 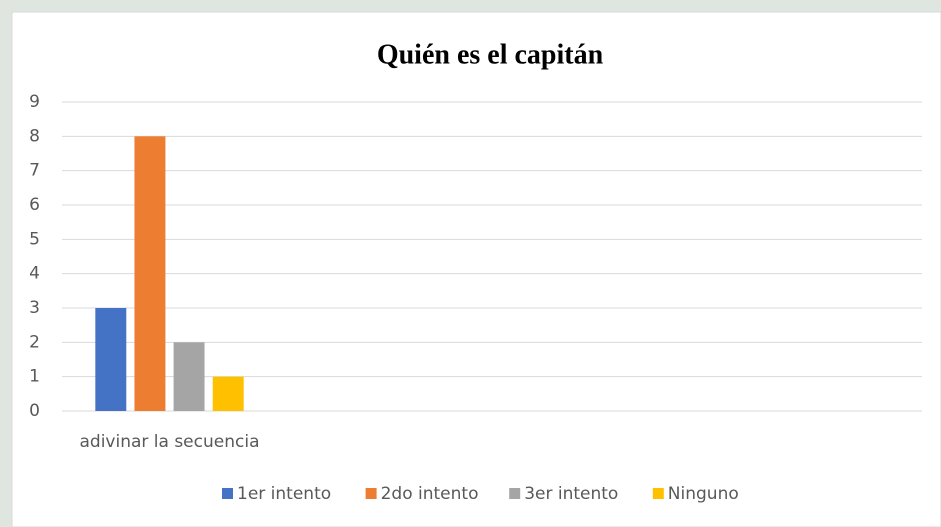 I want to click on x-tick-label: adivinar la secuencia, so click(x=169, y=442).